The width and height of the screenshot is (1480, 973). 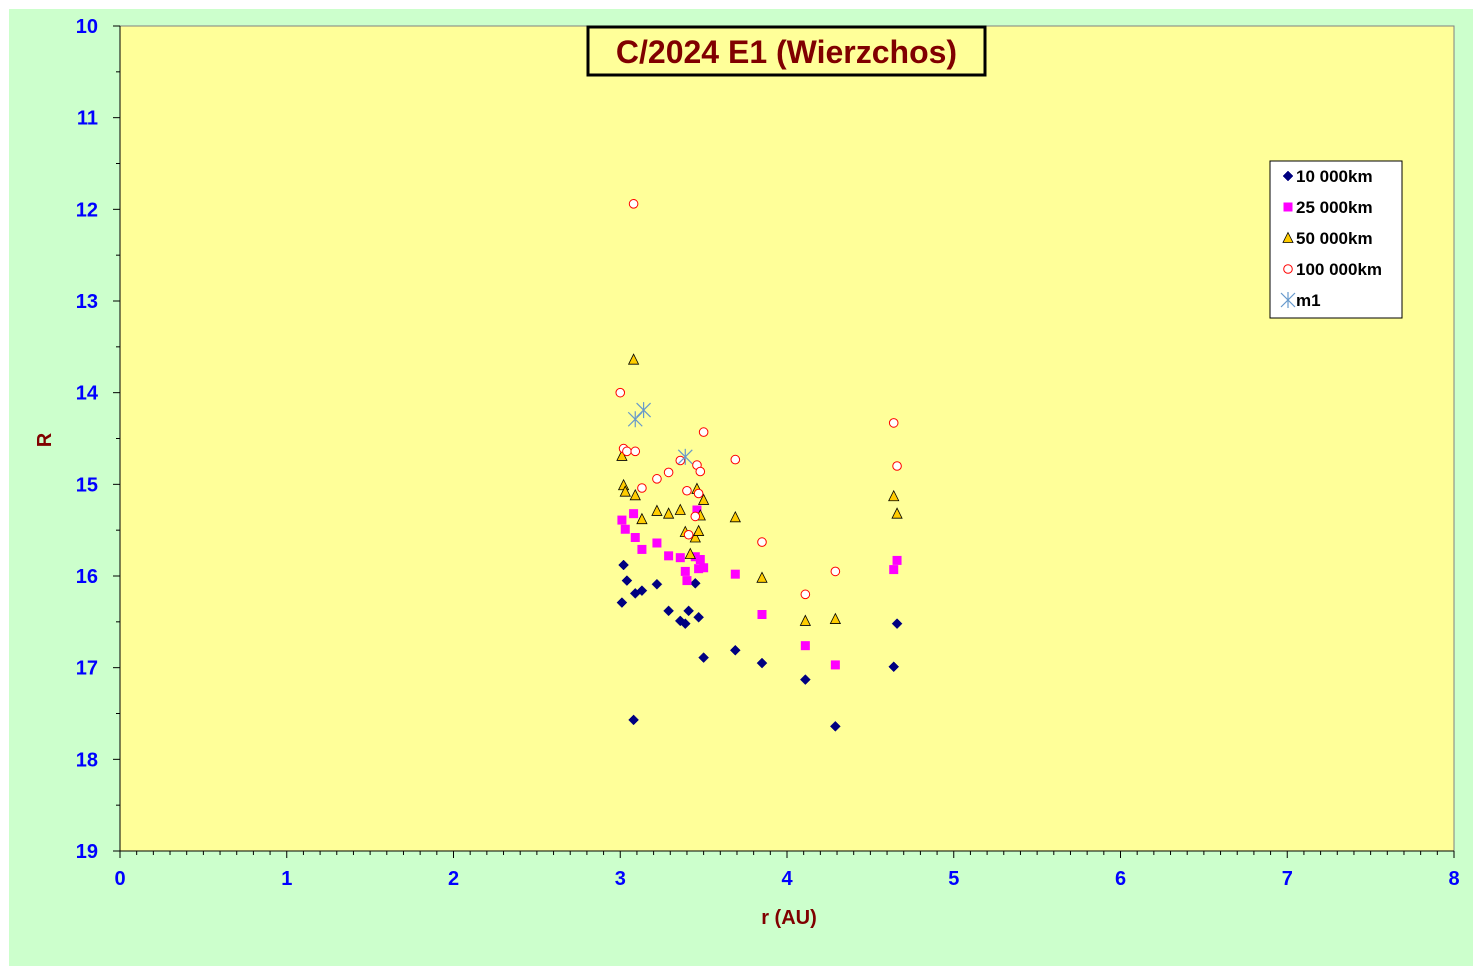 I want to click on legend-label: 10 000km, so click(x=1334, y=176).